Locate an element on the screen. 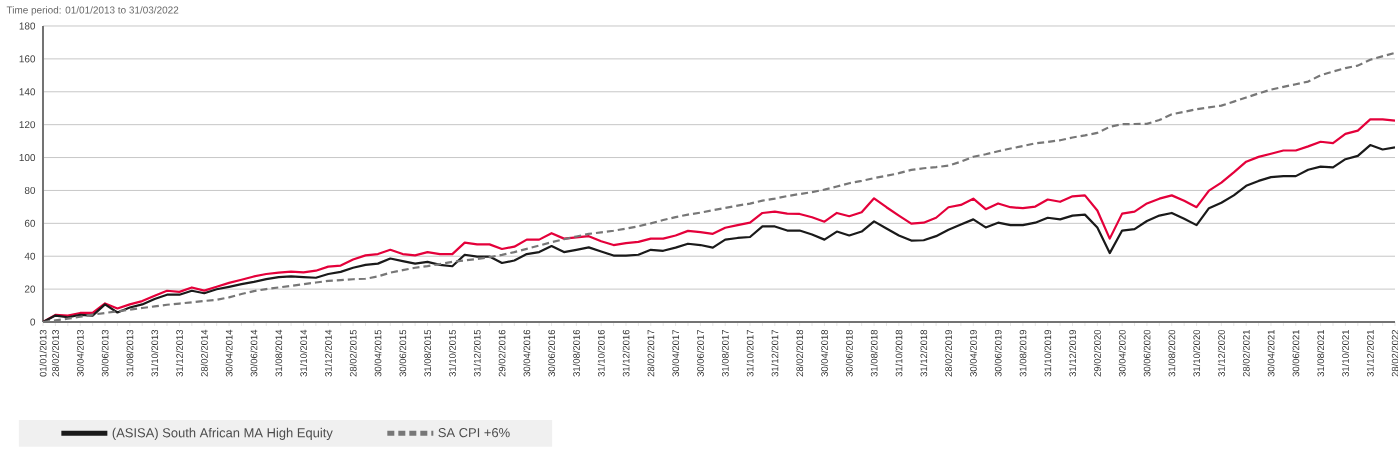 This screenshot has height=465, width=1398. x-tick-label: 31/12/2016 is located at coordinates (626, 353).